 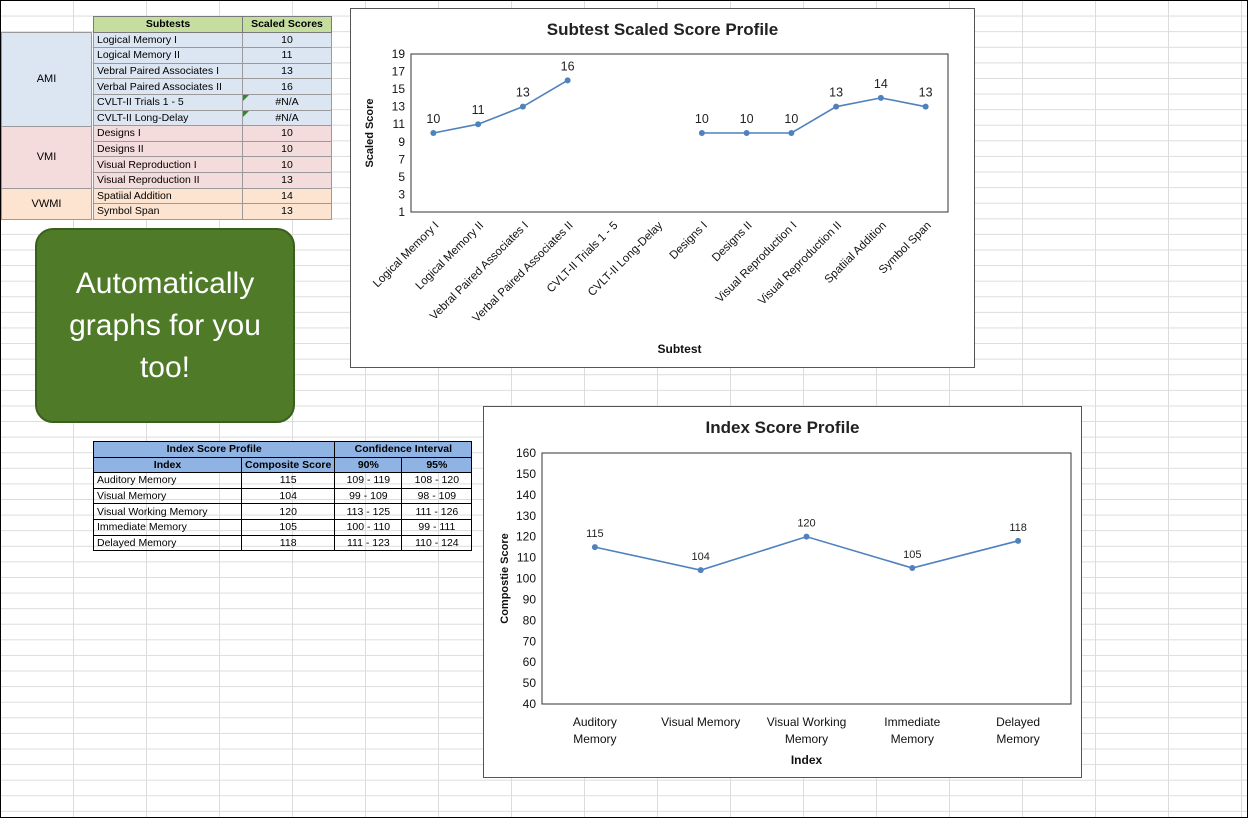 I want to click on y-tick-label: 50, so click(x=530, y=683).